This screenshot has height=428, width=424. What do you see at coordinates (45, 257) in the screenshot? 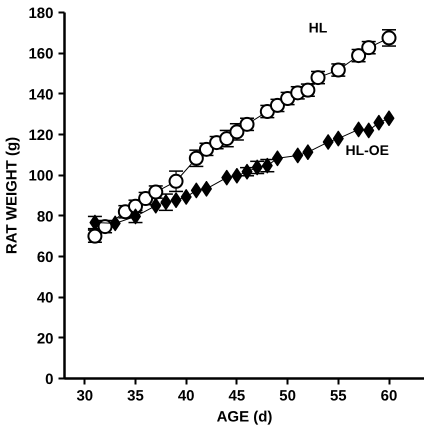
I see `y-tick-label: 60` at bounding box center [45, 257].